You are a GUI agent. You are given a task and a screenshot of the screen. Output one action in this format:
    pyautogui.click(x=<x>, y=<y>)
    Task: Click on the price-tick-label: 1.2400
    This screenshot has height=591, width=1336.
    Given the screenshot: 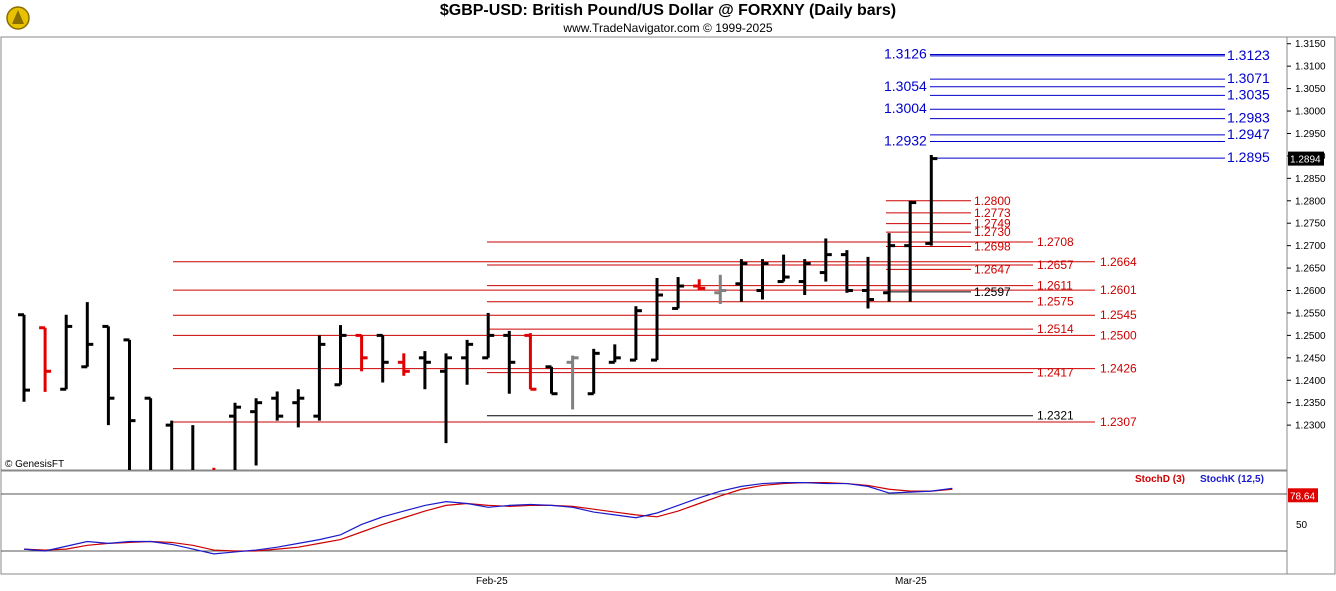 What is the action you would take?
    pyautogui.click(x=1310, y=381)
    